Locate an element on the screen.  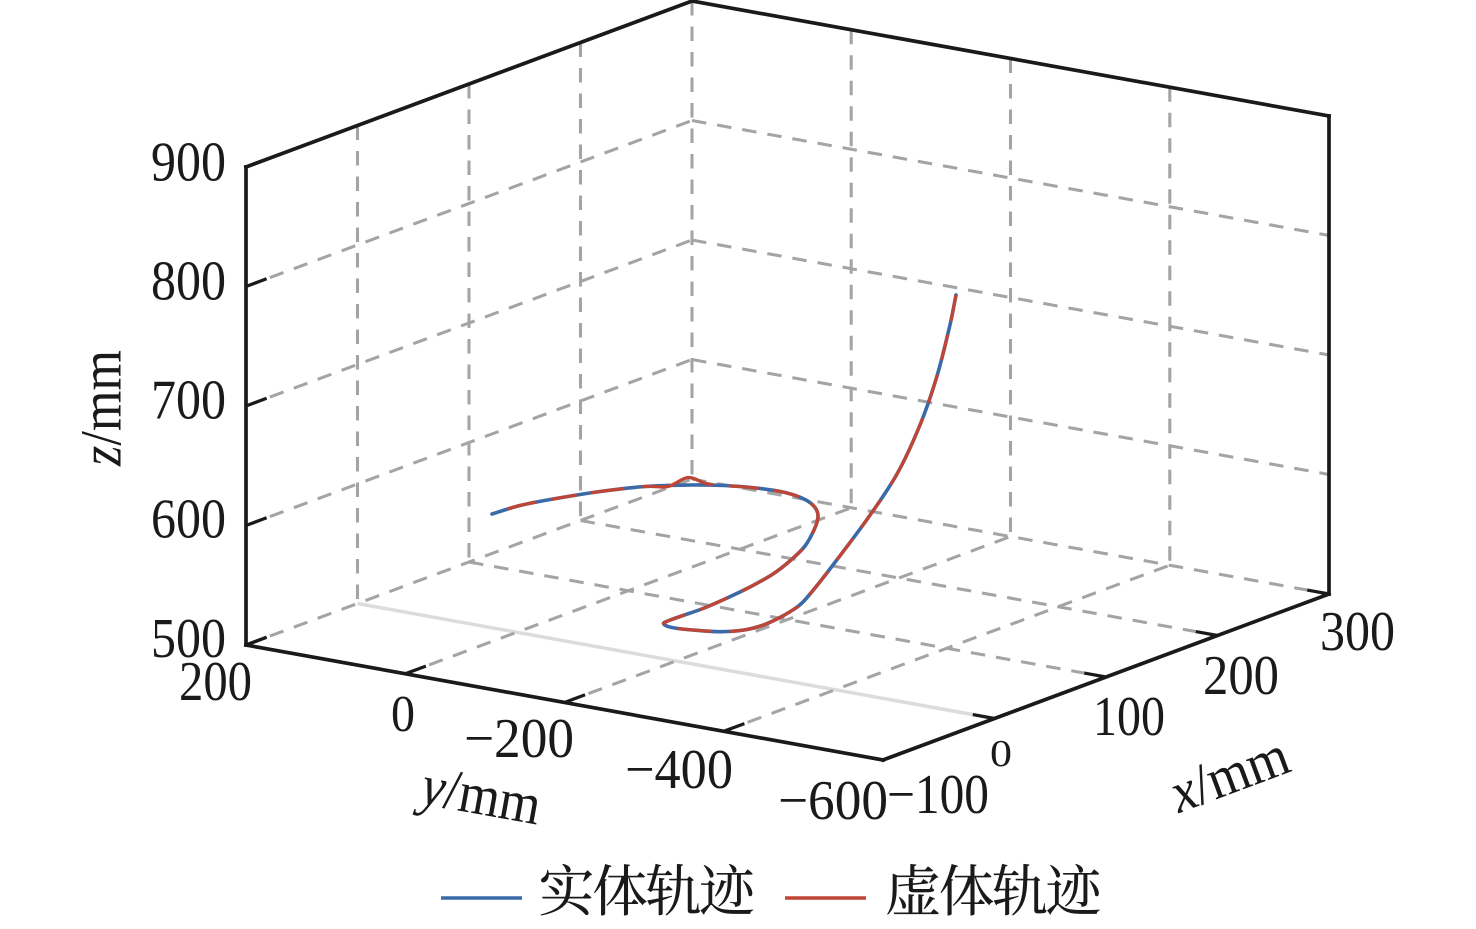
svg-text: 900 is located at coordinates (188, 163).